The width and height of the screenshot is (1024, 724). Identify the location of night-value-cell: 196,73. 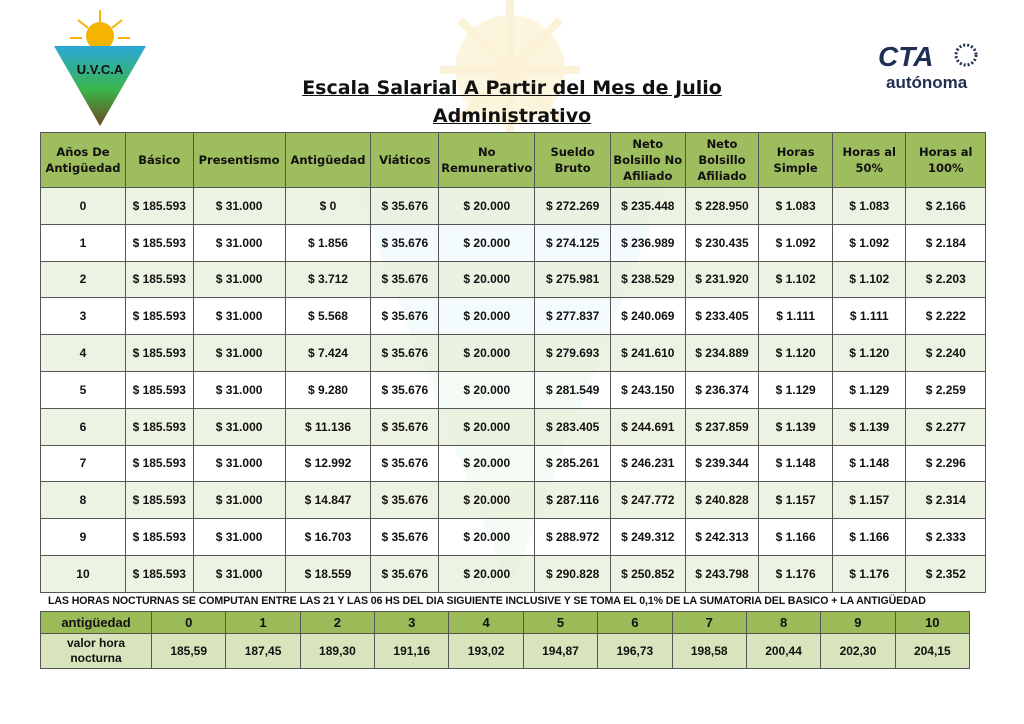
(635, 651).